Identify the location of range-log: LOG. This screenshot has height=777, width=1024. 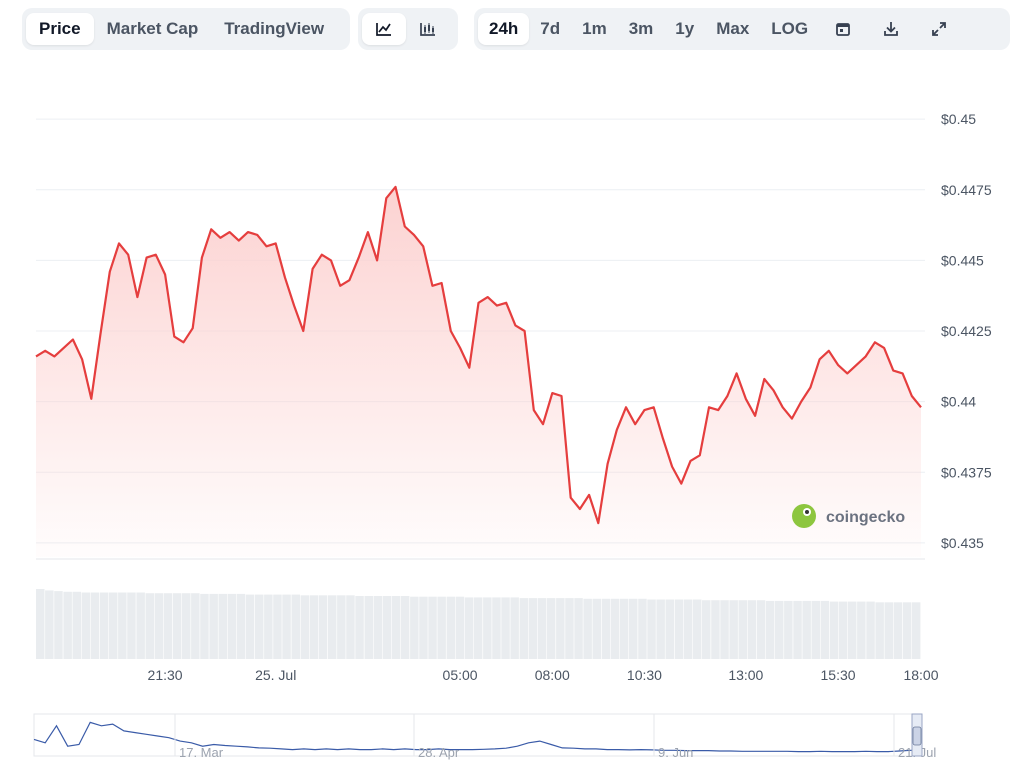
(790, 28).